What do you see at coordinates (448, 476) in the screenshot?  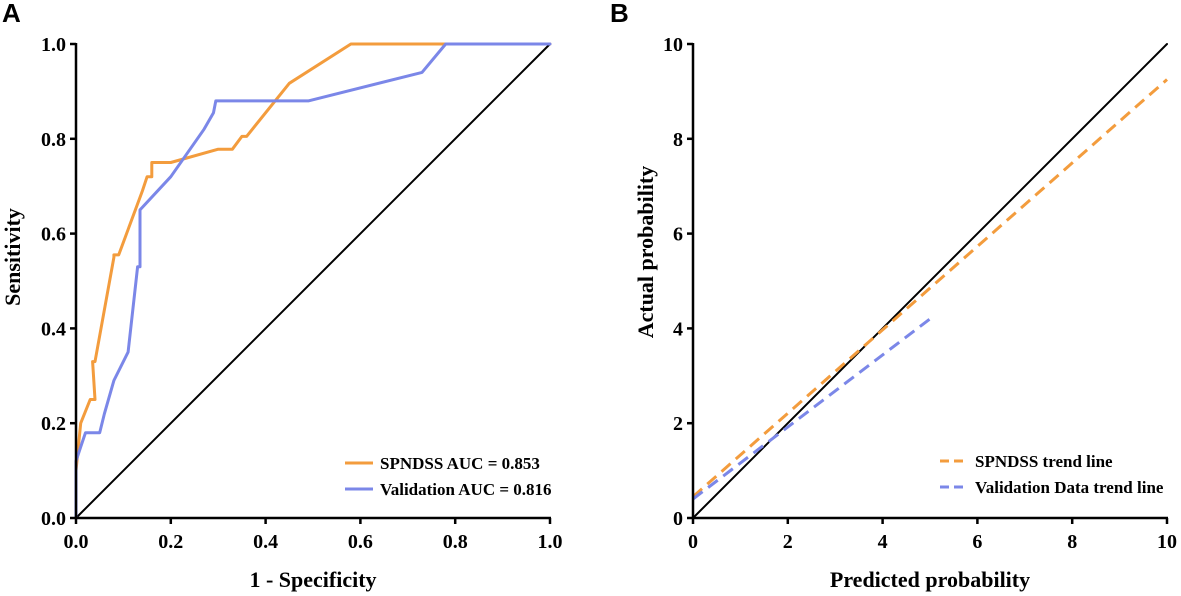 I see `roc-legend: SPNDSS AUC = 0.853 Validation AUC = 0.816` at bounding box center [448, 476].